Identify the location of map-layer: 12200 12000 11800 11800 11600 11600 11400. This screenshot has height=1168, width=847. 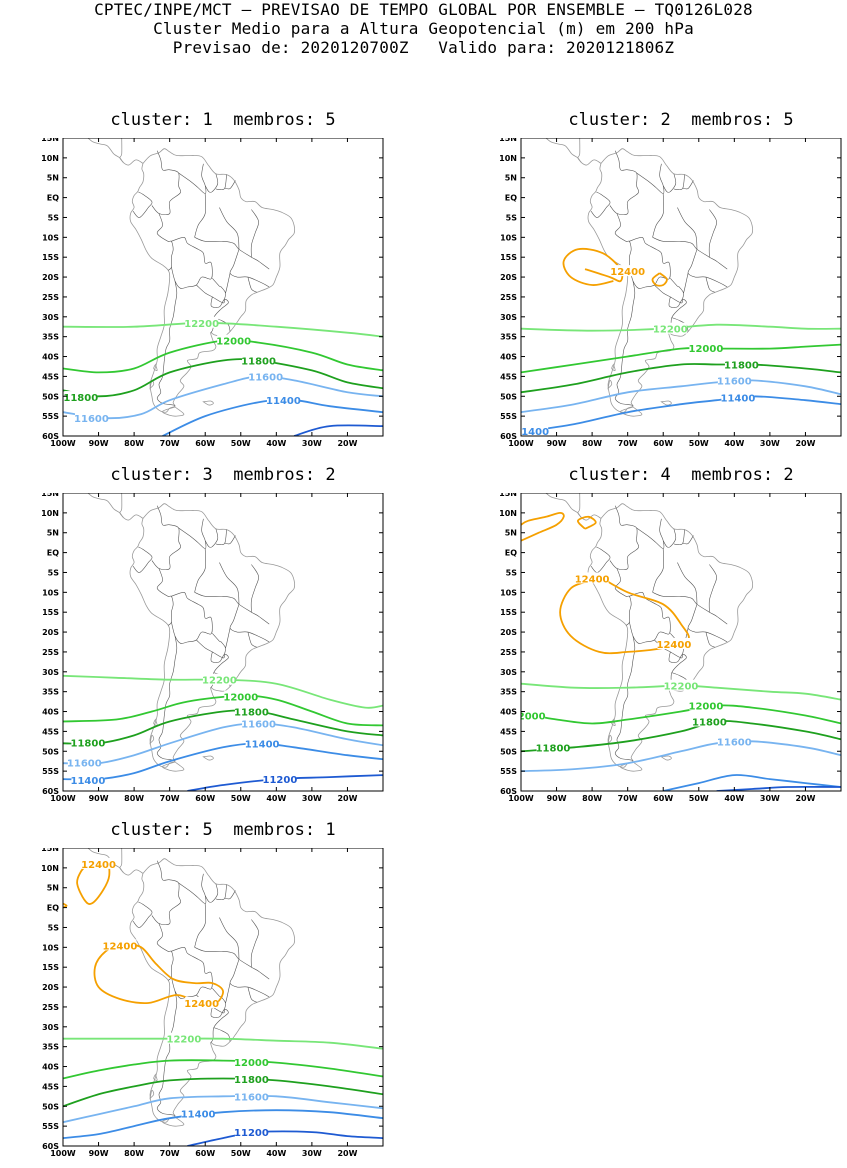
(223, 287).